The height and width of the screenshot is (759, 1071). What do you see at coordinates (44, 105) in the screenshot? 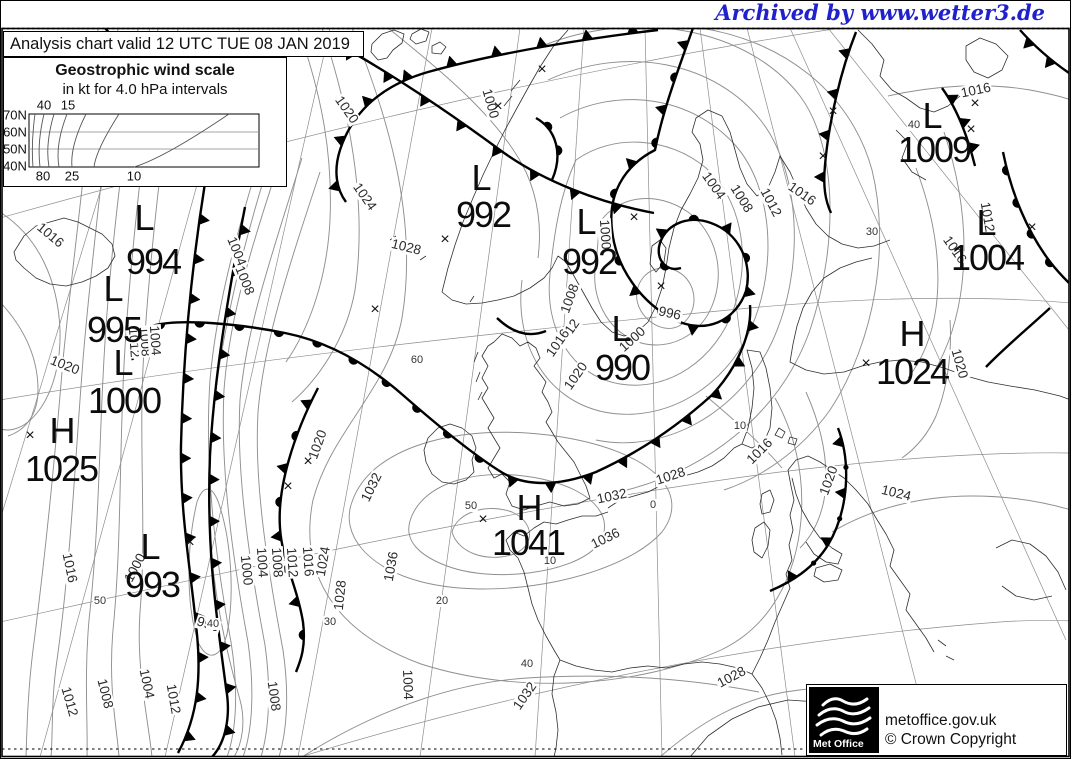
I see `wind-scale-top-label: 40` at bounding box center [44, 105].